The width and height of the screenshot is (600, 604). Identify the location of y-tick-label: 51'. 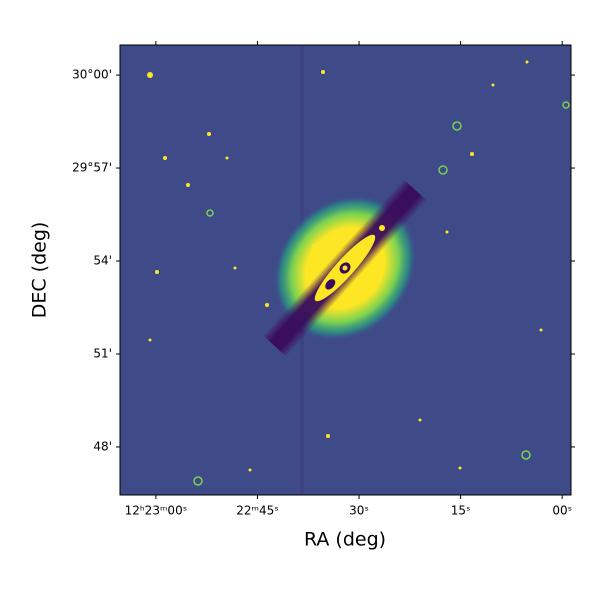
(102, 353).